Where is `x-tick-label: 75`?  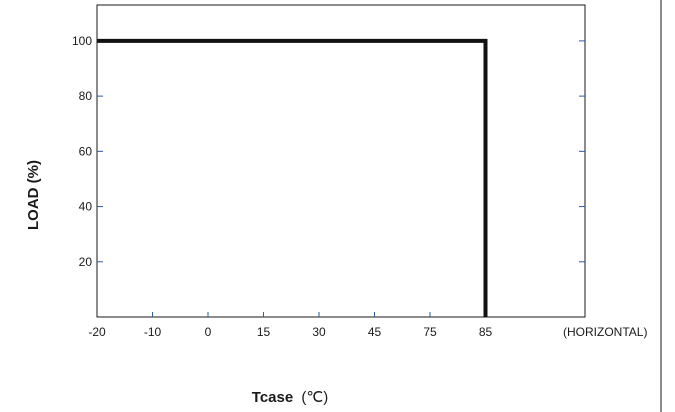
x-tick-label: 75 is located at coordinates (430, 332).